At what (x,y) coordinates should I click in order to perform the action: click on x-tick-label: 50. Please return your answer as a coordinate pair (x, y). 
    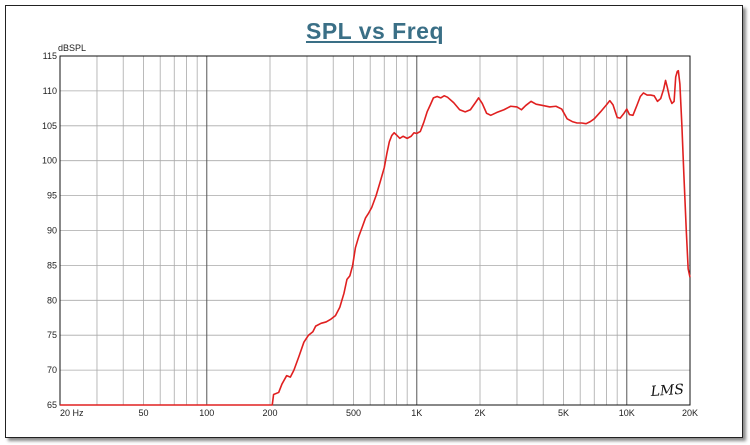
    Looking at the image, I should click on (144, 413).